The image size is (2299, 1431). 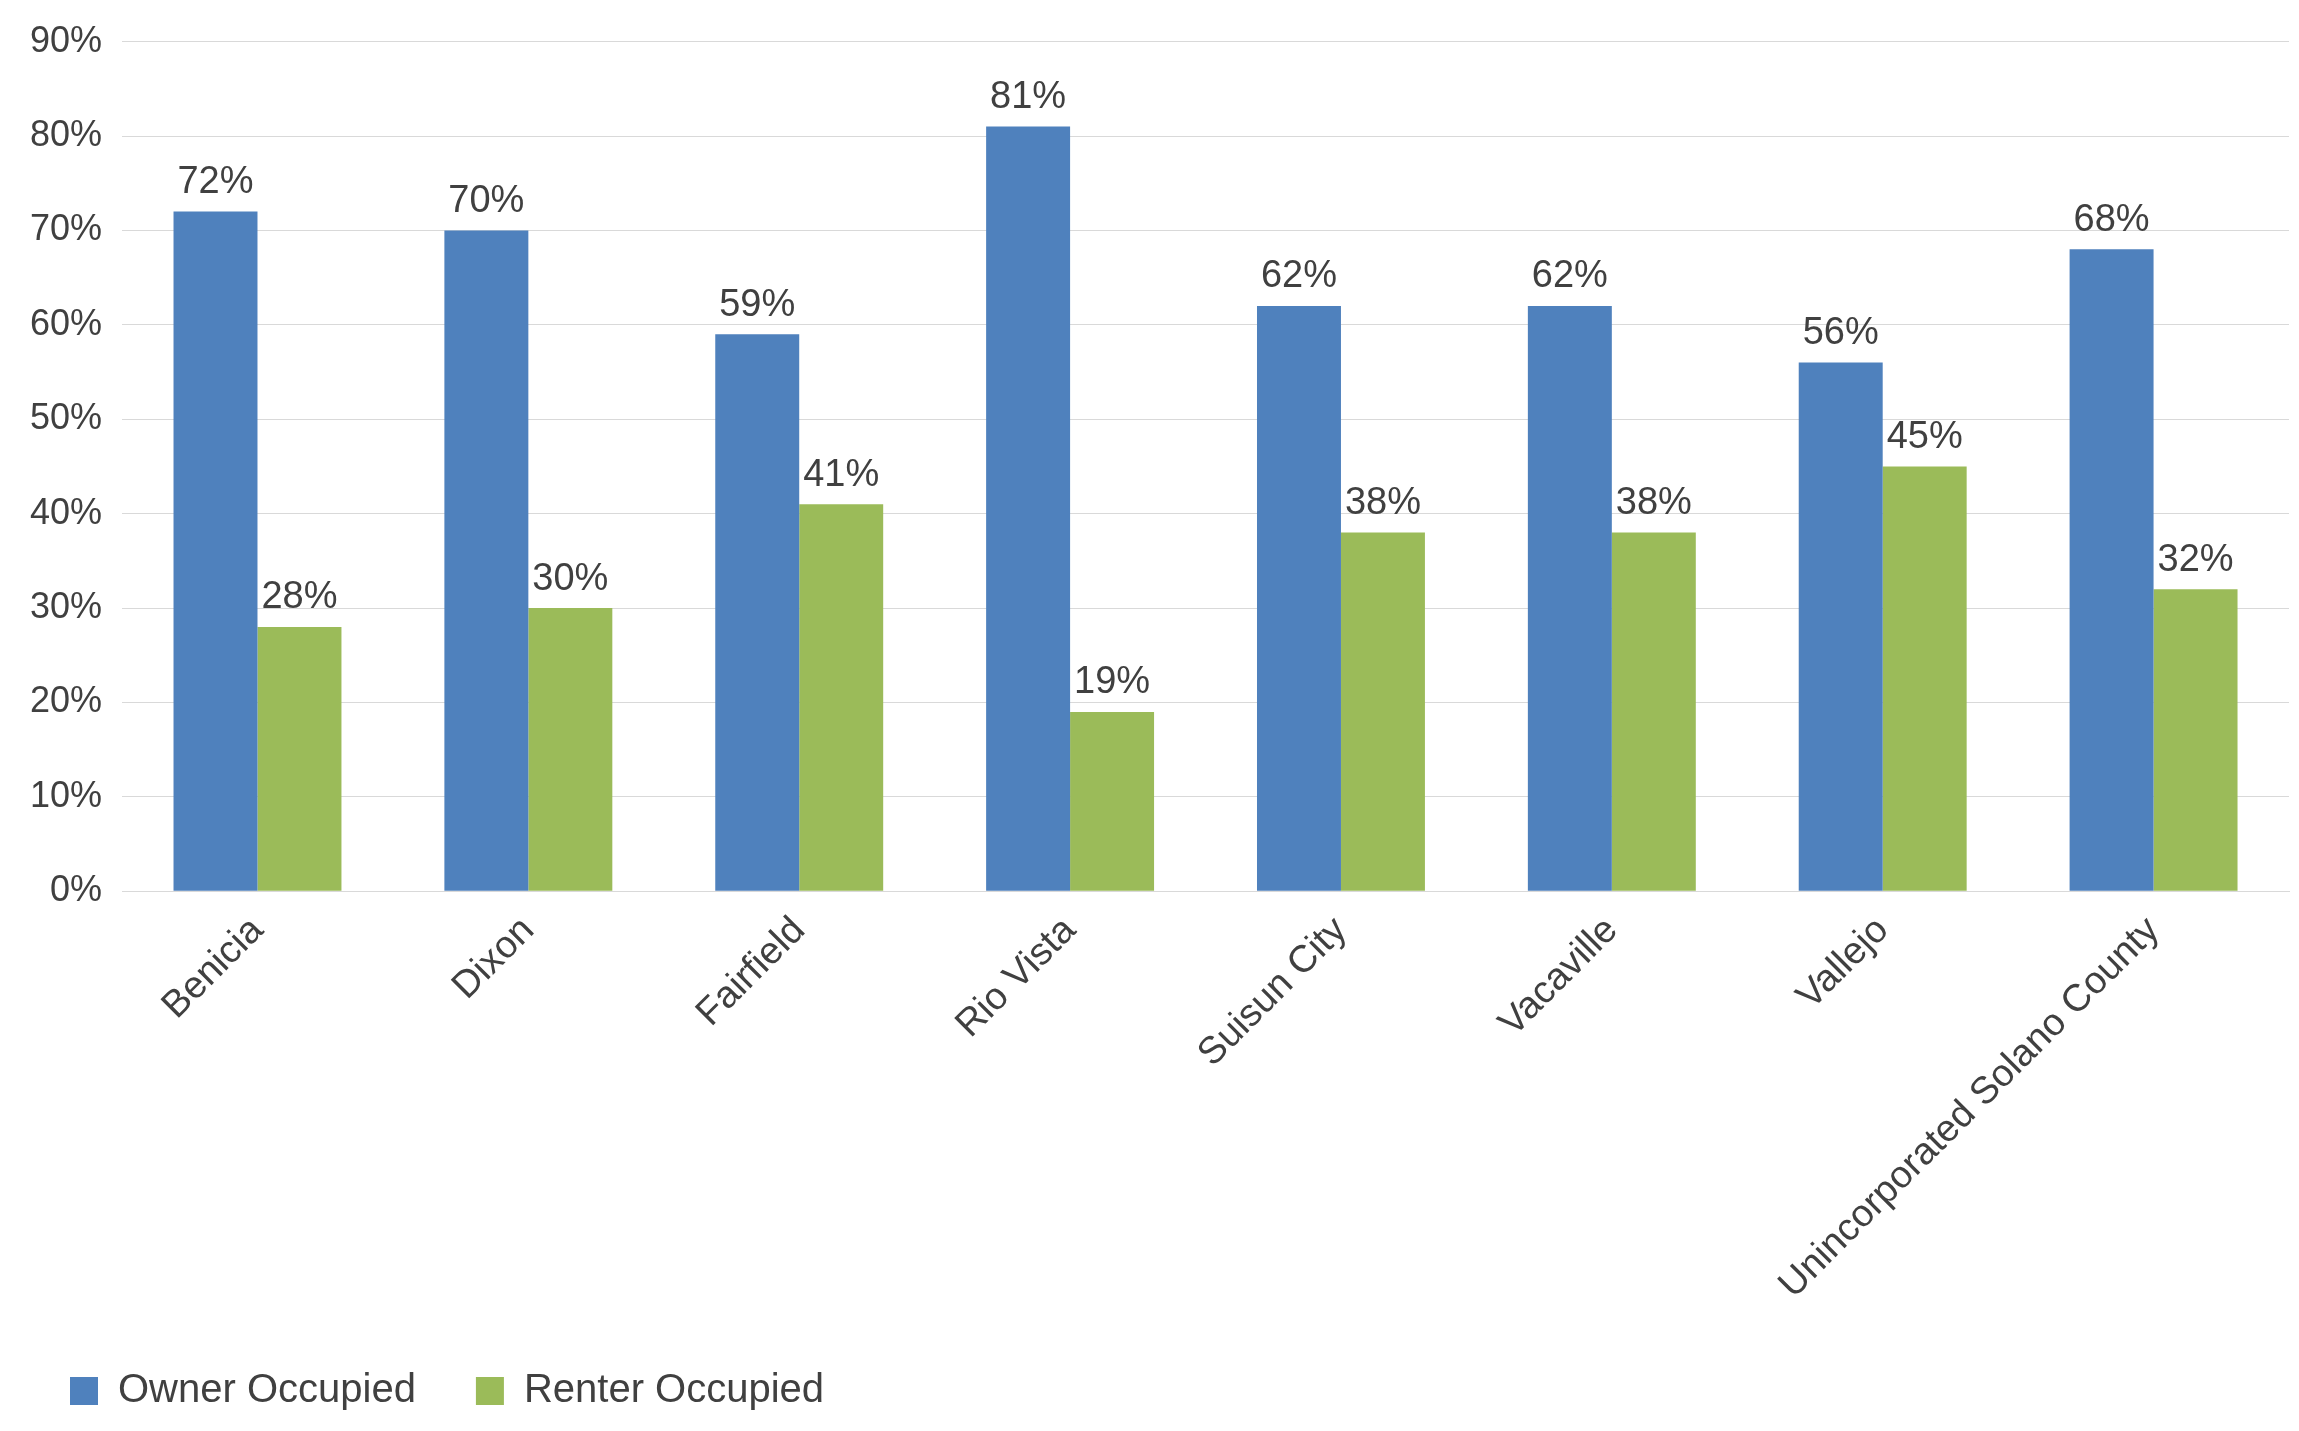 What do you see at coordinates (66, 417) in the screenshot?
I see `y-tick-label: 50%` at bounding box center [66, 417].